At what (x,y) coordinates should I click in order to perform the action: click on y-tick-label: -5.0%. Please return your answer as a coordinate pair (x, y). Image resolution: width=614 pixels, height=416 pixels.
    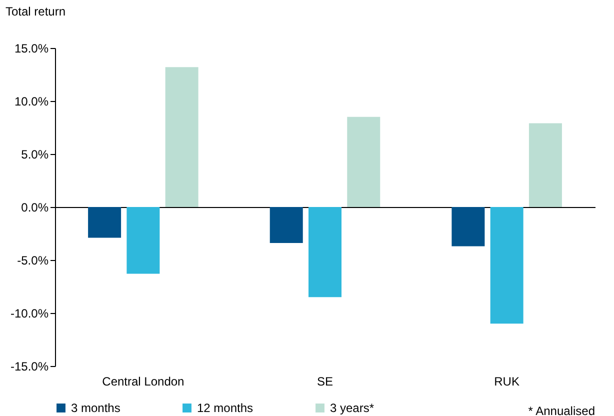
    Looking at the image, I should click on (33, 261).